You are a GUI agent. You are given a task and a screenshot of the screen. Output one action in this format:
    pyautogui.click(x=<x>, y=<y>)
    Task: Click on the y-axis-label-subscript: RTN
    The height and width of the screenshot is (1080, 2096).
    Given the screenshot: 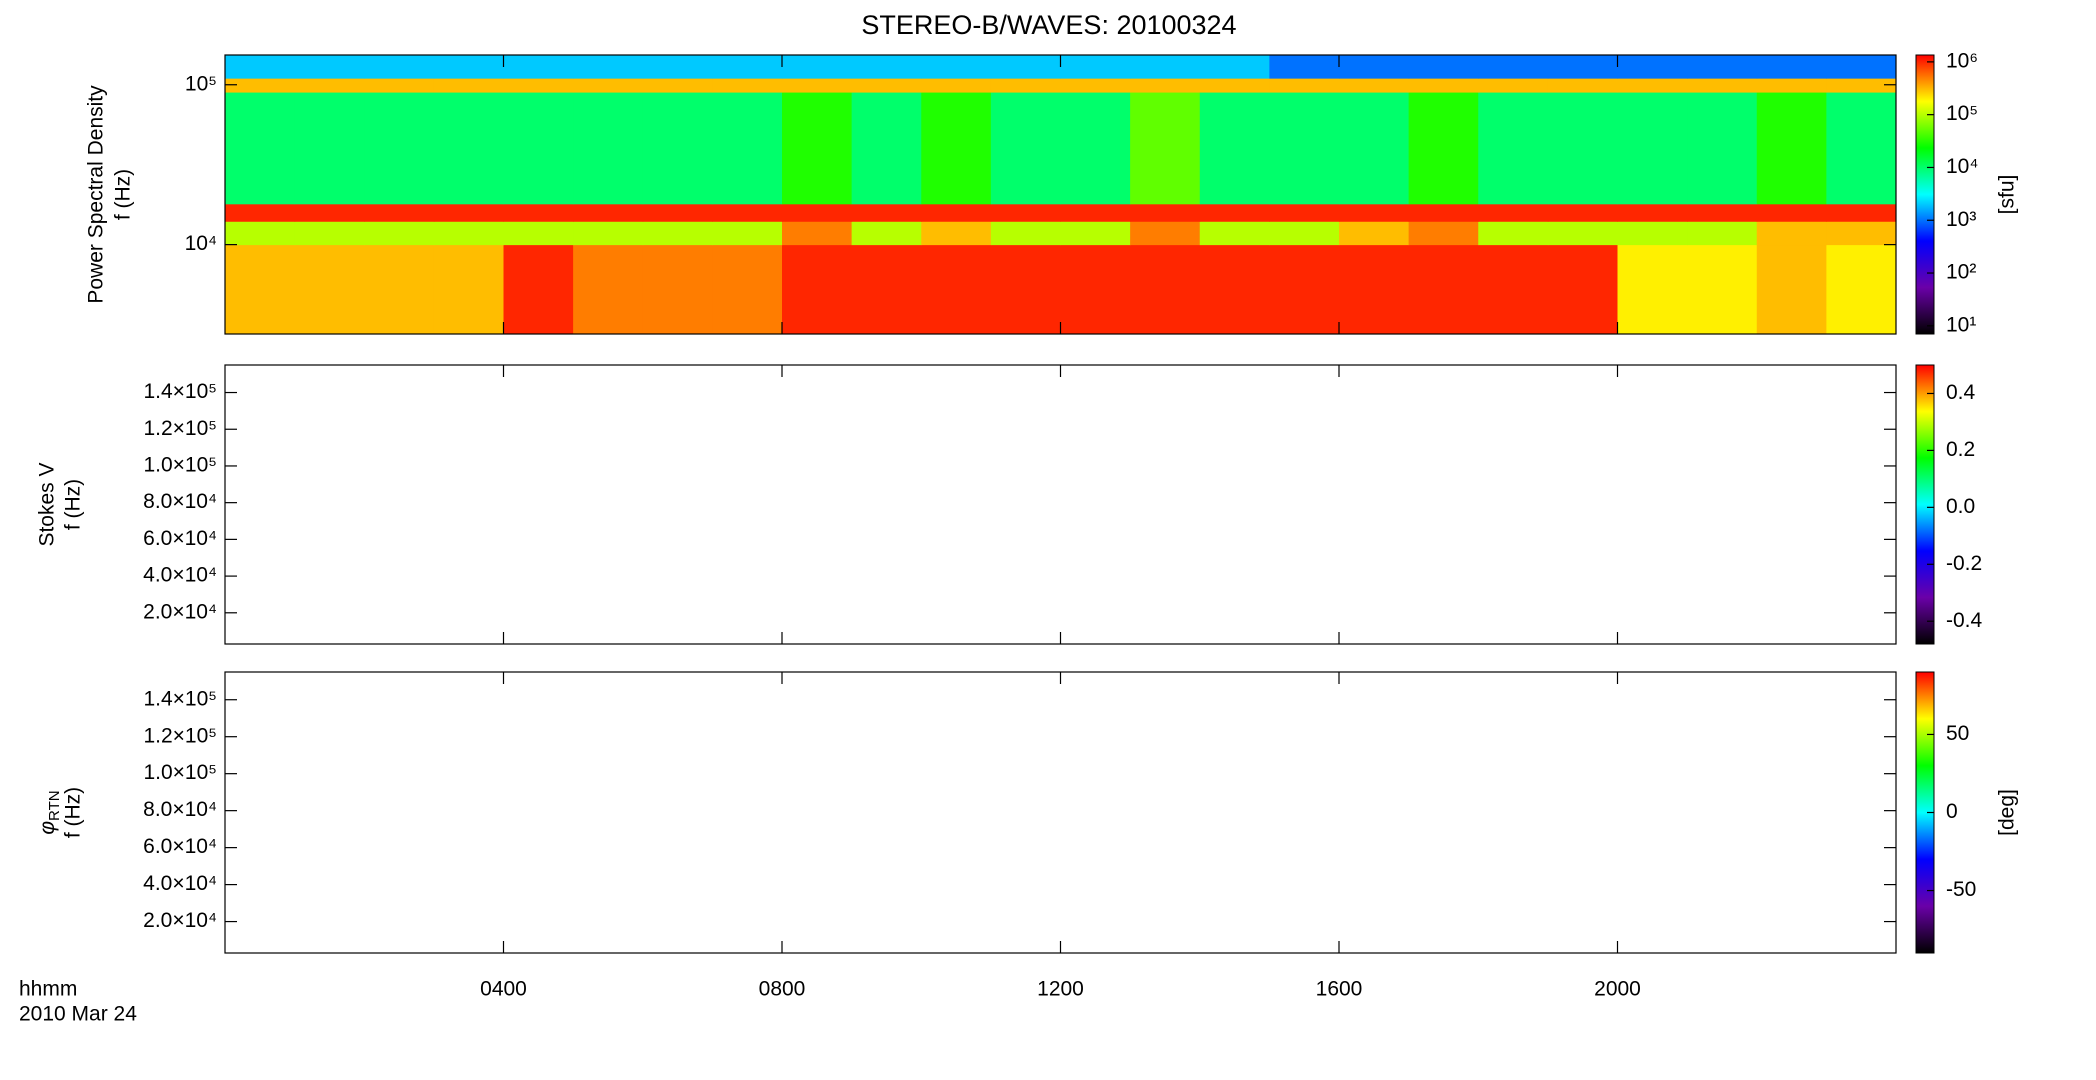 What is the action you would take?
    pyautogui.click(x=54, y=805)
    